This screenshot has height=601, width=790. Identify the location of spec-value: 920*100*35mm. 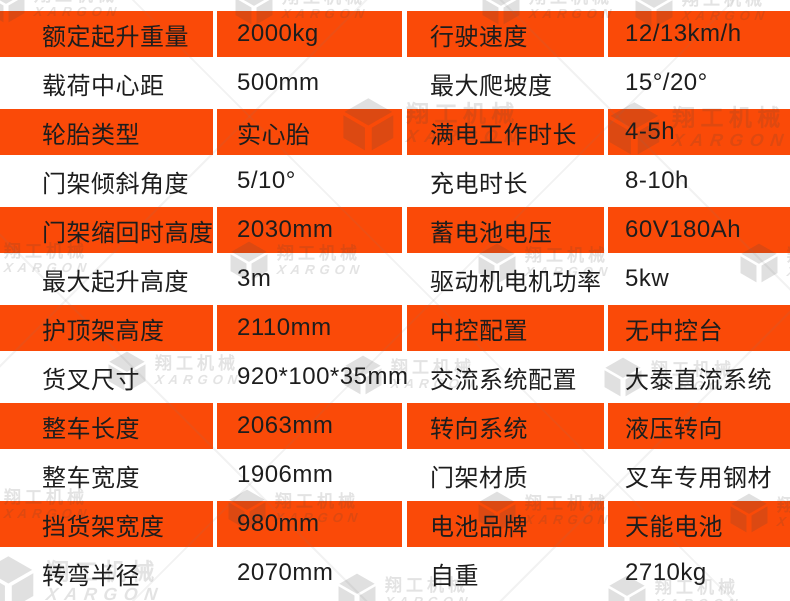
(323, 376).